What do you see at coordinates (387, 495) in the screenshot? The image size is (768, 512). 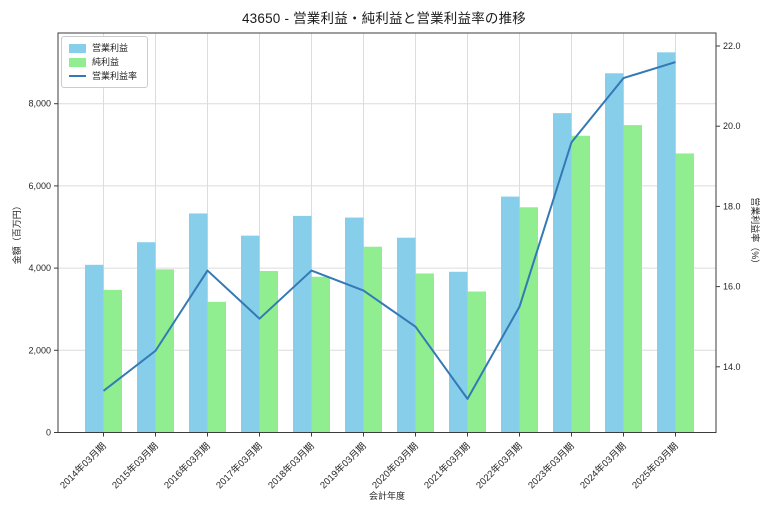 I see `x-axis-title: 会計年度` at bounding box center [387, 495].